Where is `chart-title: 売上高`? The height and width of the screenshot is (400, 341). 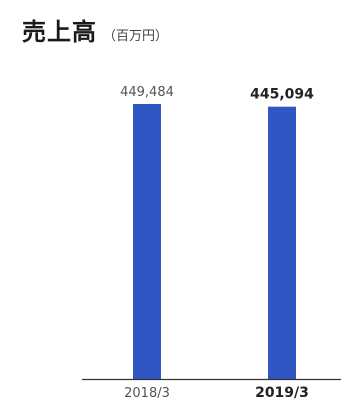 chart-title: 売上高 is located at coordinates (59, 32).